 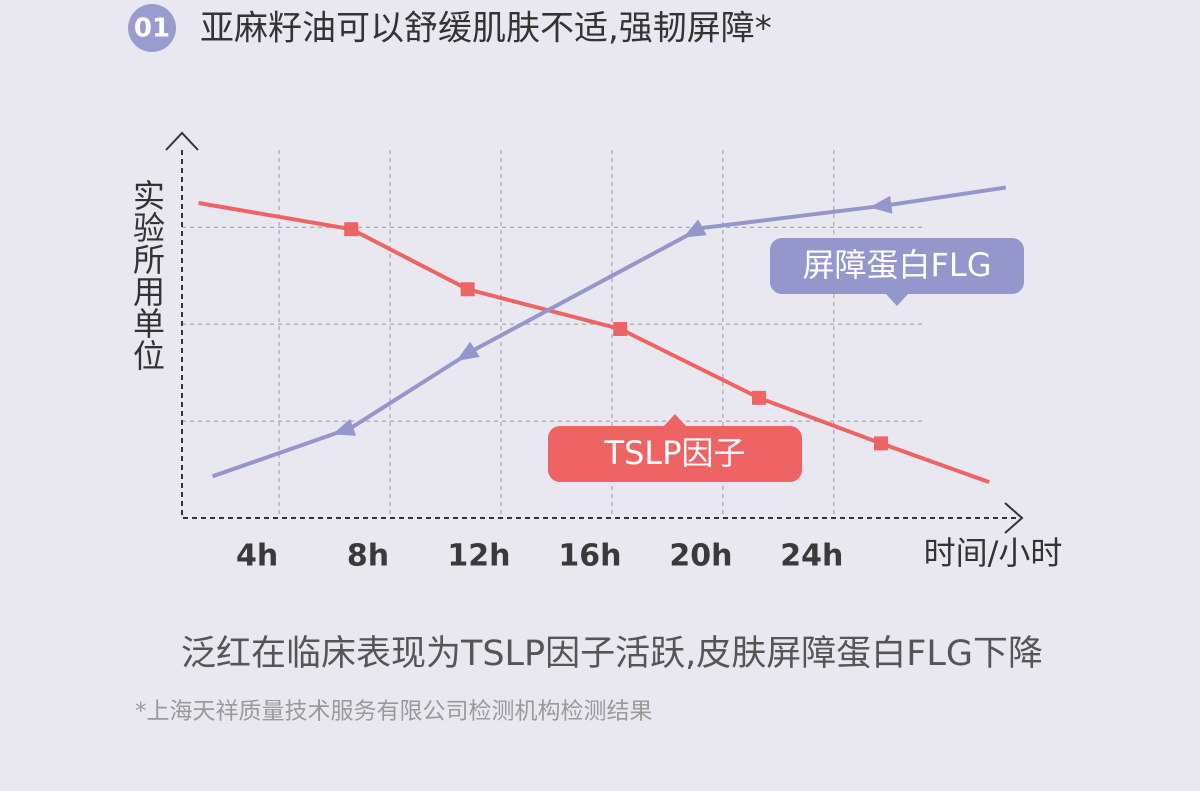 I want to click on number: 01, so click(x=152, y=29).